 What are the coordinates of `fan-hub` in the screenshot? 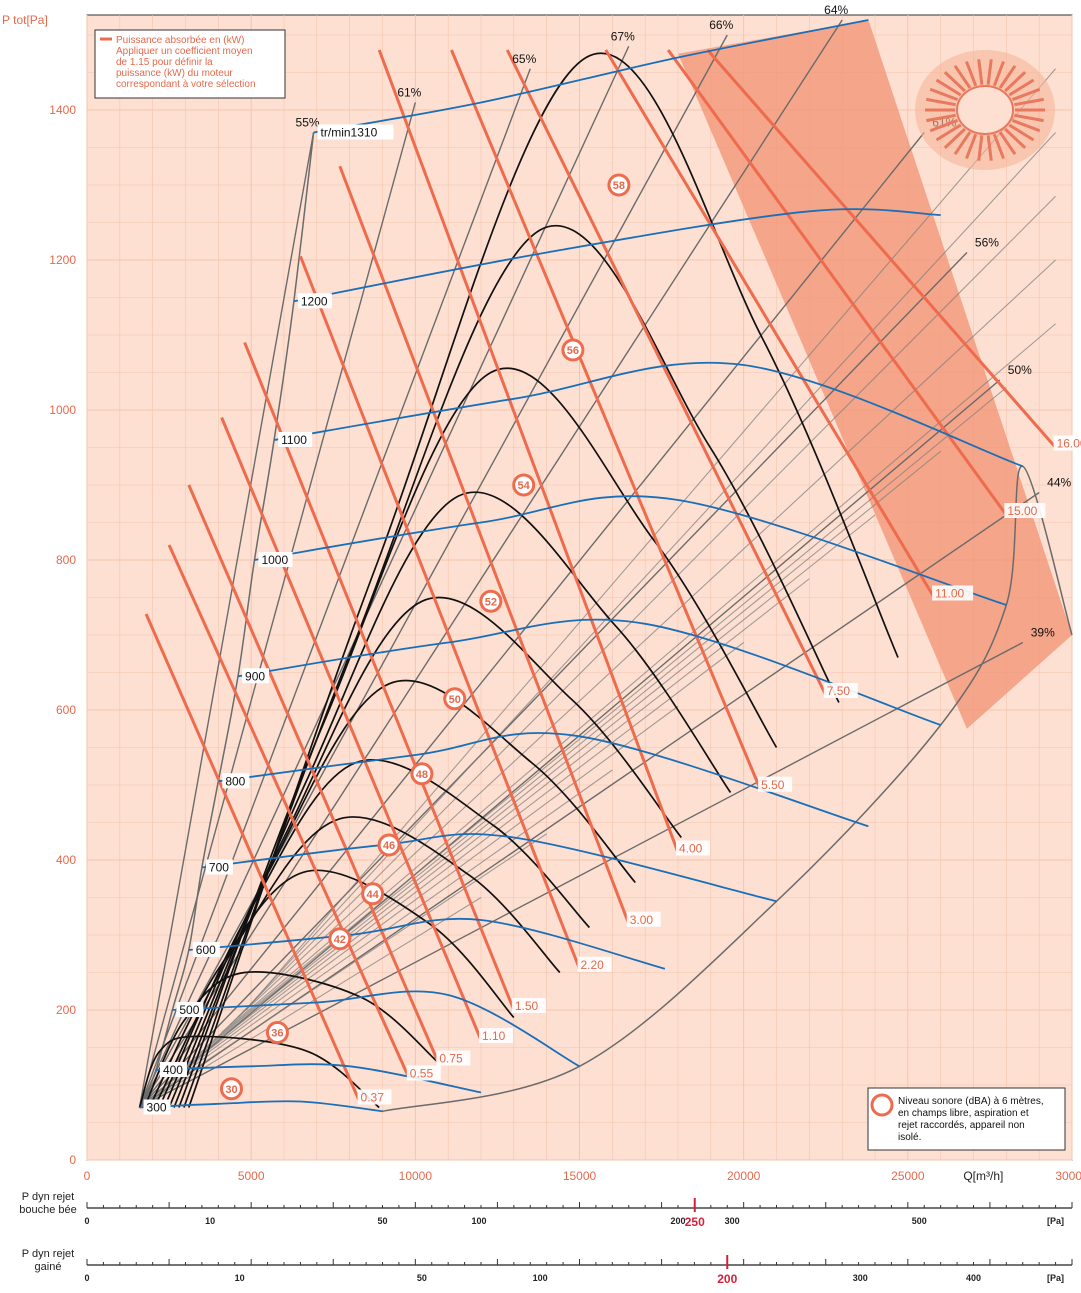 It's located at (985, 110).